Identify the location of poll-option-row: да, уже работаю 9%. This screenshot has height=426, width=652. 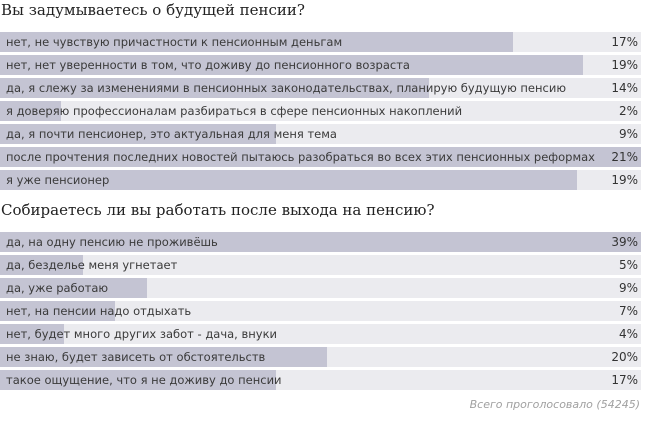
(320, 288).